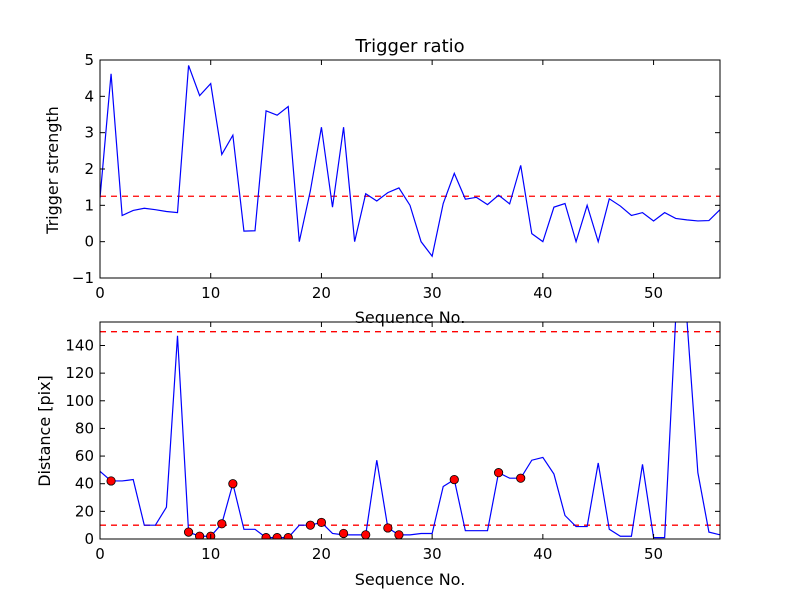  I want to click on distance-xlabel: Sequence No., so click(410, 579).